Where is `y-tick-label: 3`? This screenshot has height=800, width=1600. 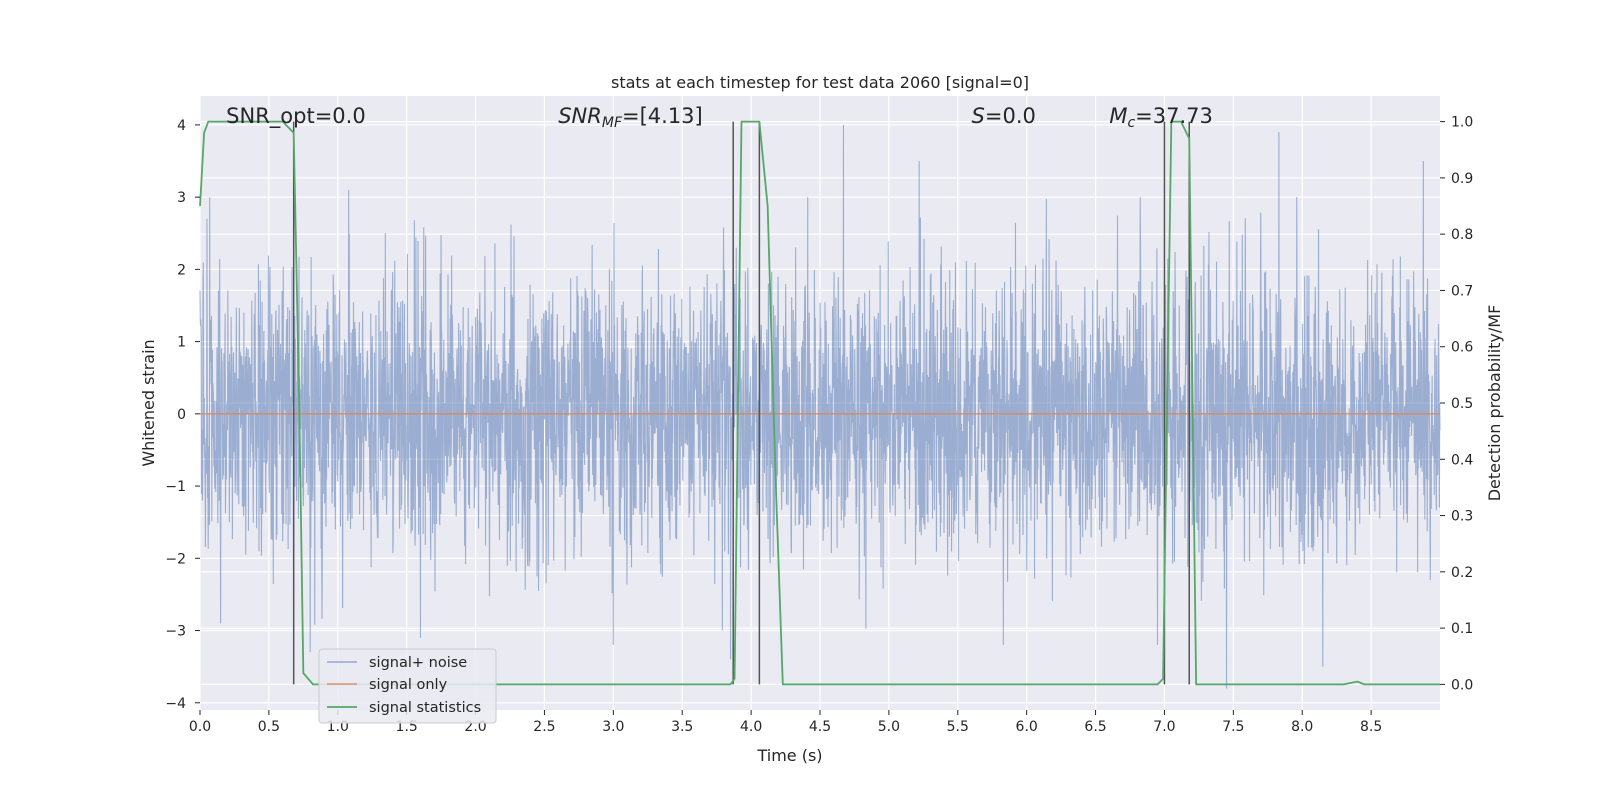 y-tick-label: 3 is located at coordinates (181, 198).